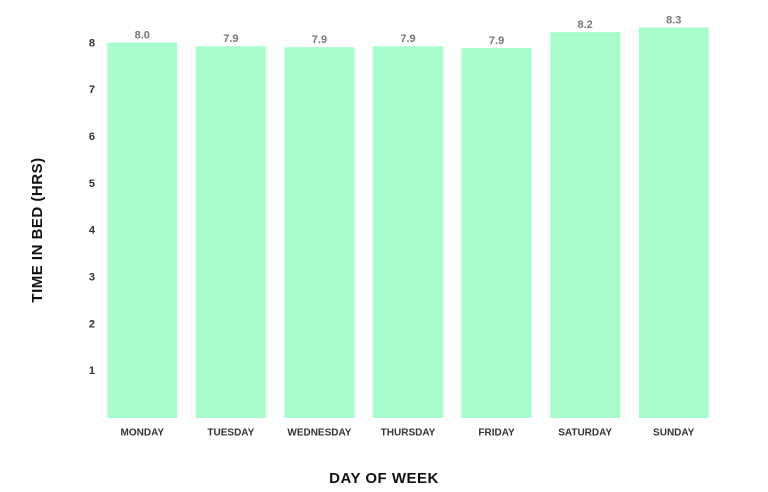  I want to click on x-axis-title: DAY OF WEEK, so click(384, 478).